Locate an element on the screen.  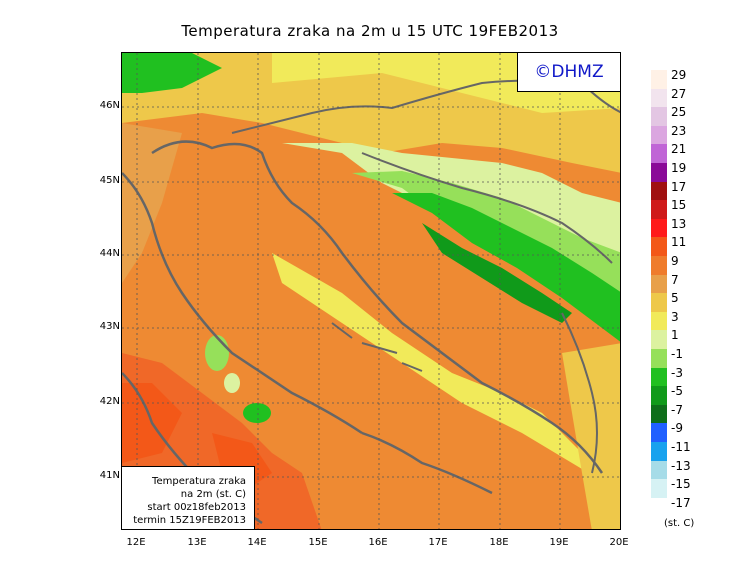
lon-label-16e: 16E is located at coordinates (378, 542).